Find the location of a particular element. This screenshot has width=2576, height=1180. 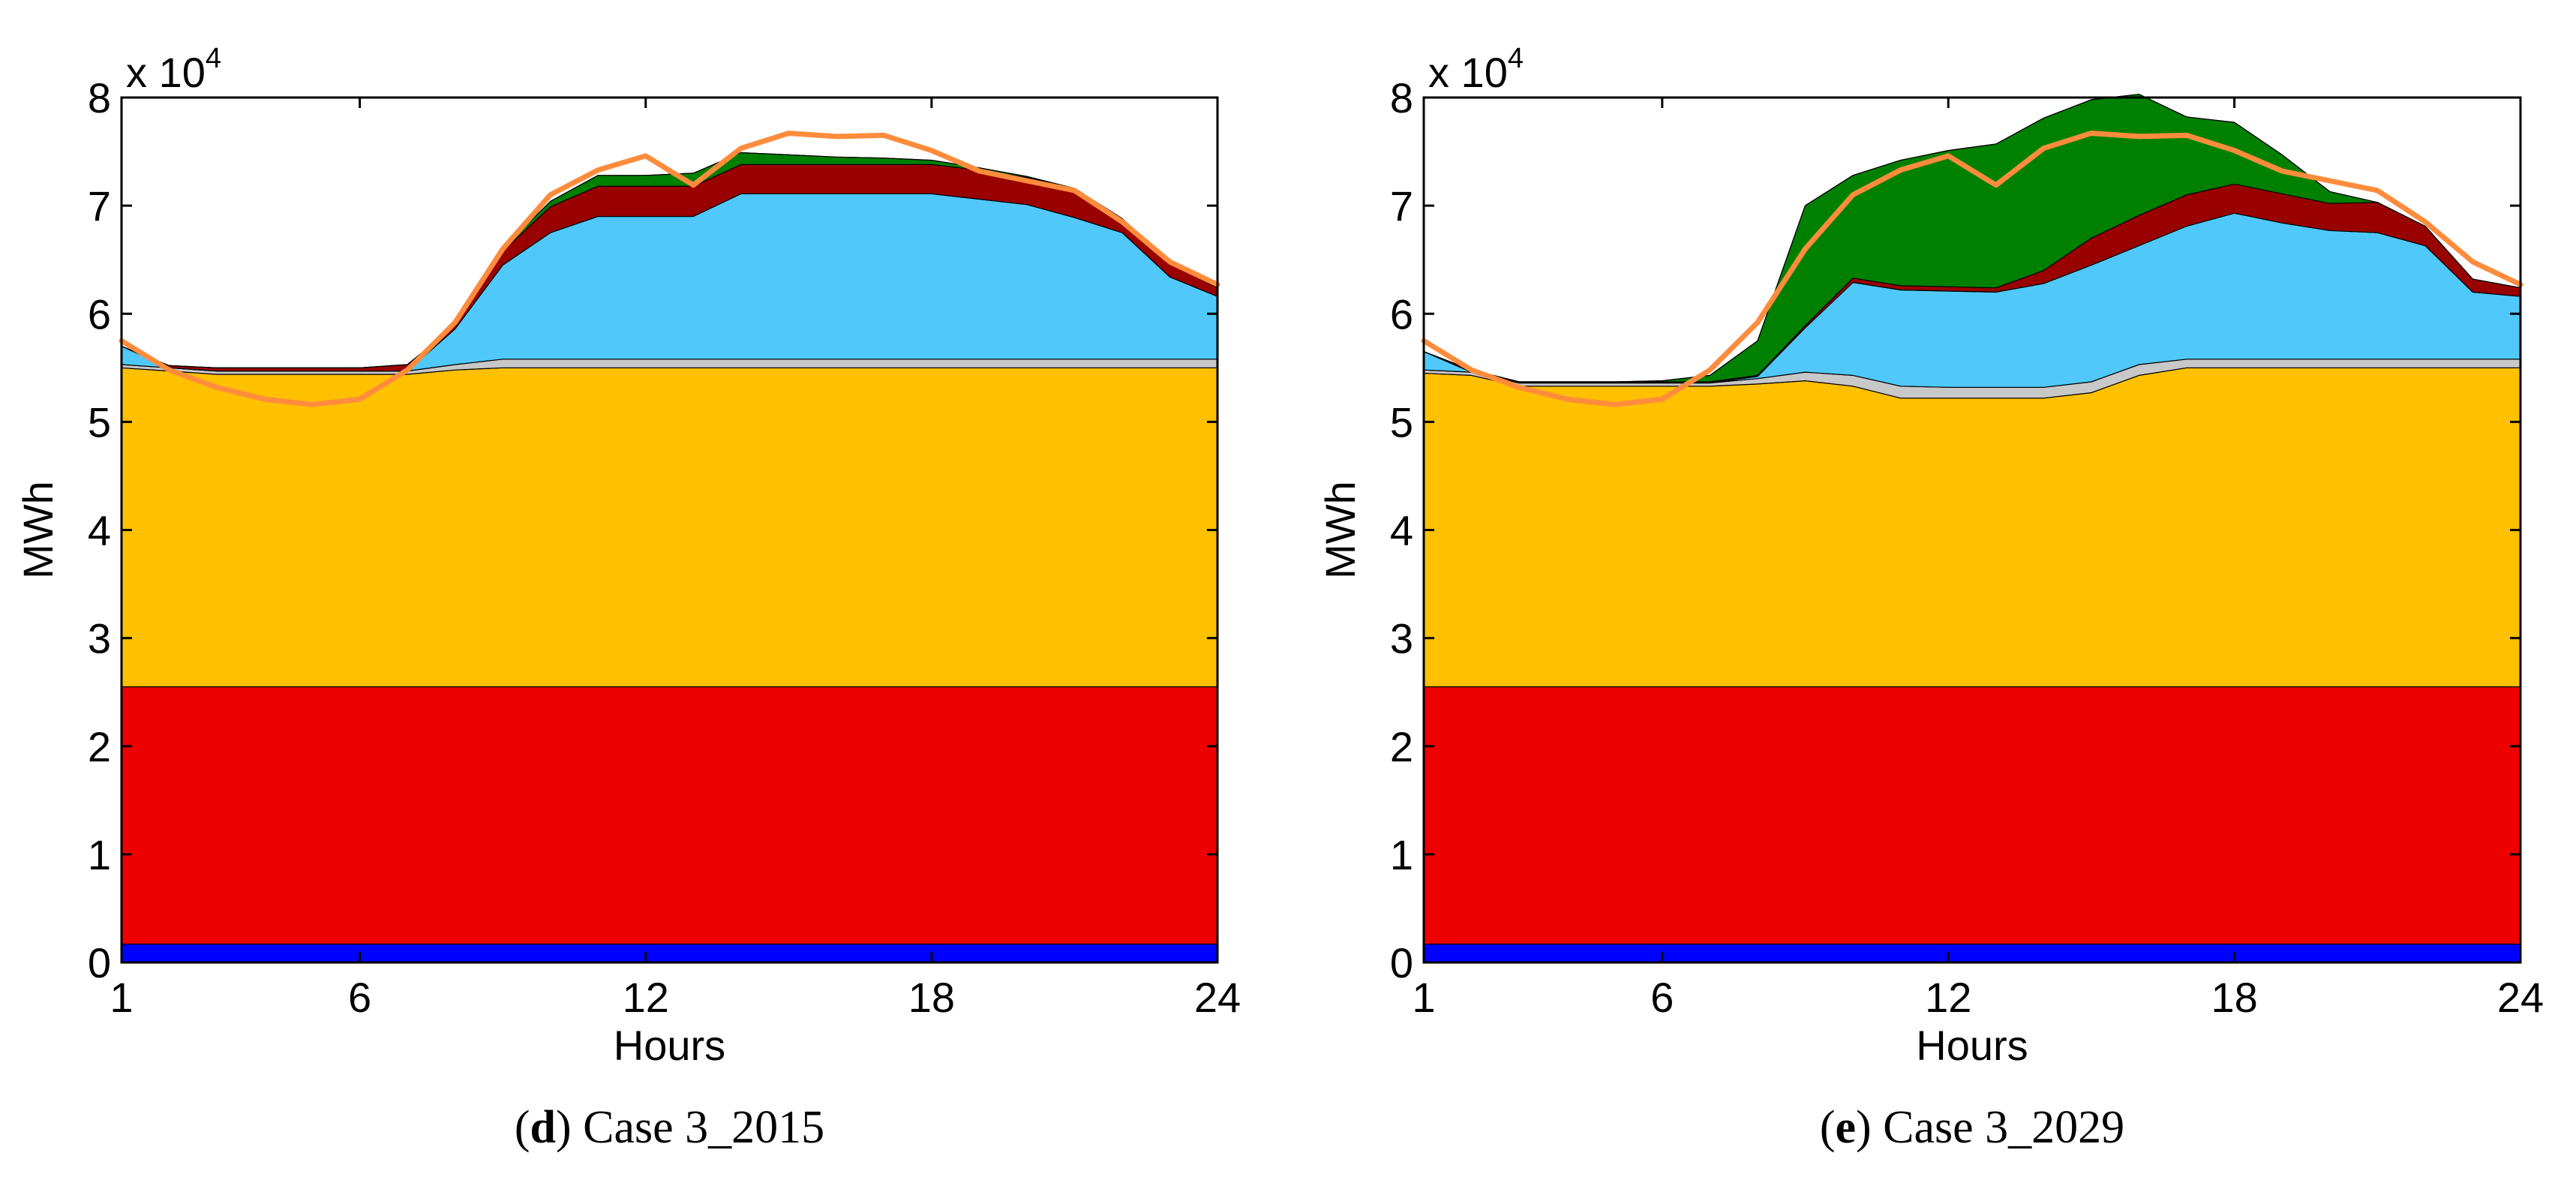

chart-e-exponent-base: x 10 is located at coordinates (1468, 72).